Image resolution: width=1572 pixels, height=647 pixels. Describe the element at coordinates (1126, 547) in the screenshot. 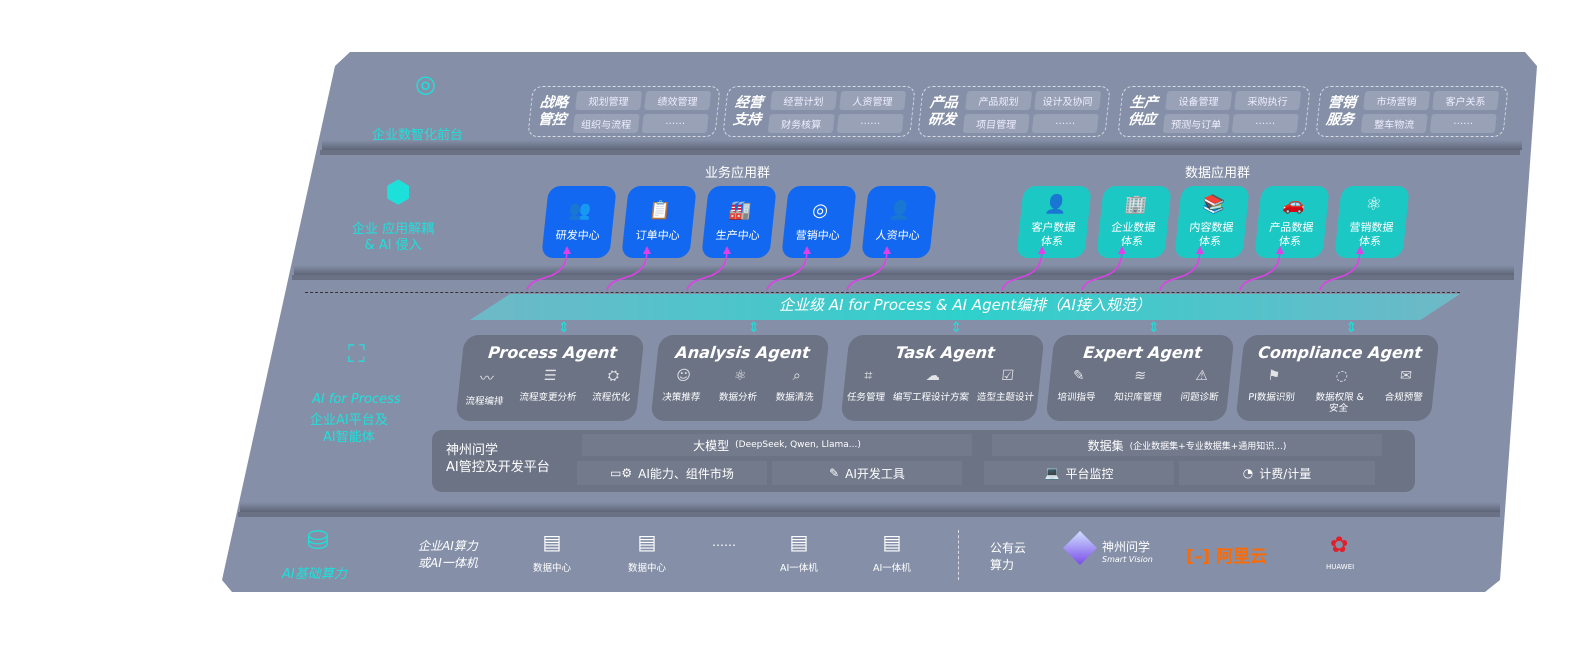

I see `shenzhou-logo-text: 神州问学` at that location.